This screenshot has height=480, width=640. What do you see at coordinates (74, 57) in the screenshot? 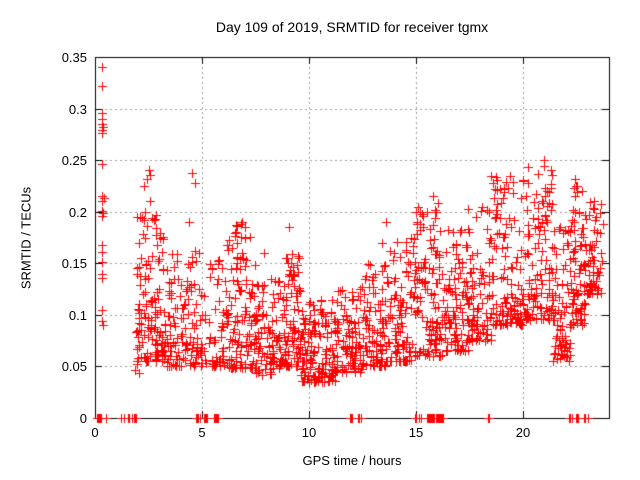
I see `y-tick-label-0.35: 0.35` at bounding box center [74, 57].